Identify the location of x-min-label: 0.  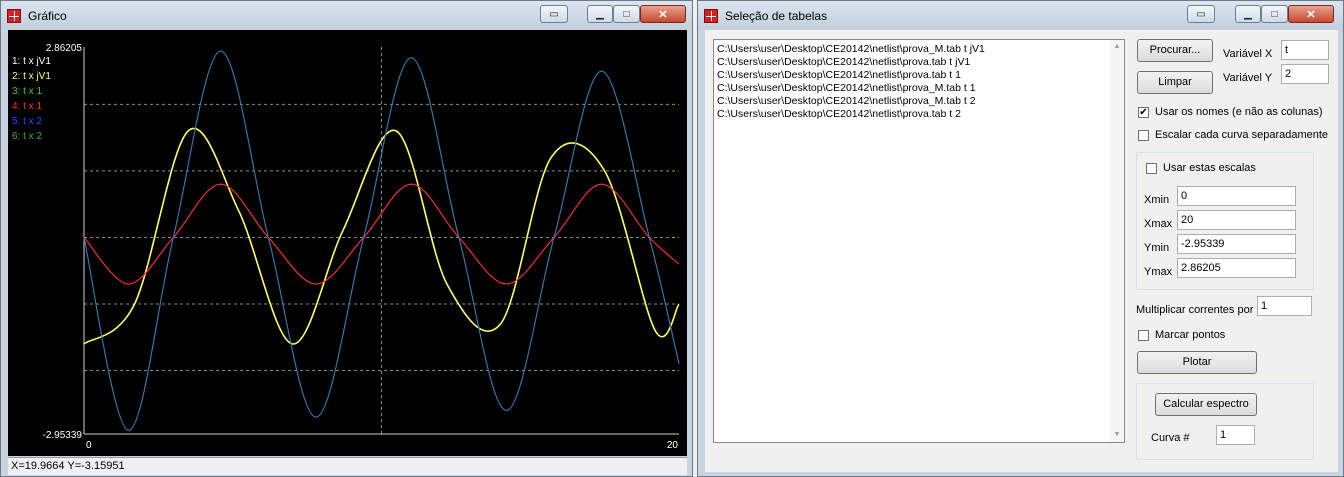
(89, 445).